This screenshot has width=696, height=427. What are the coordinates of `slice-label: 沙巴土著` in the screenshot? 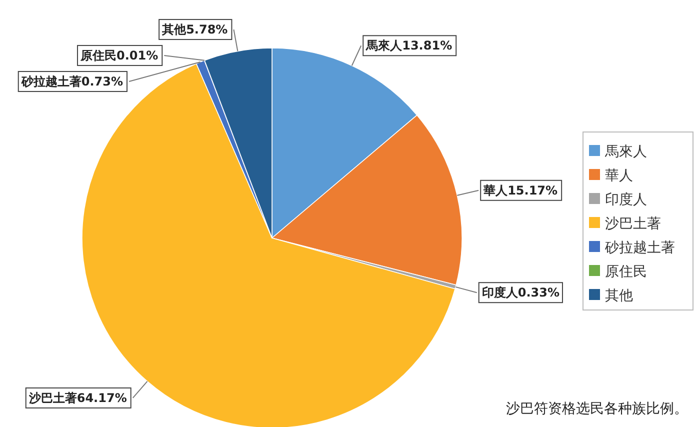 It's located at (52, 397).